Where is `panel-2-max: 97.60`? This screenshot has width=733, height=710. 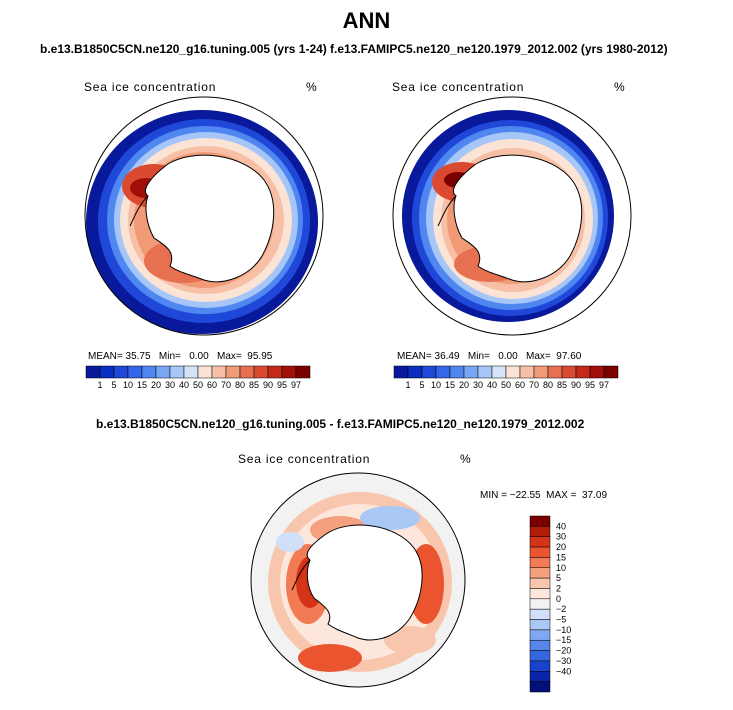 panel-2-max: 97.60 is located at coordinates (569, 356).